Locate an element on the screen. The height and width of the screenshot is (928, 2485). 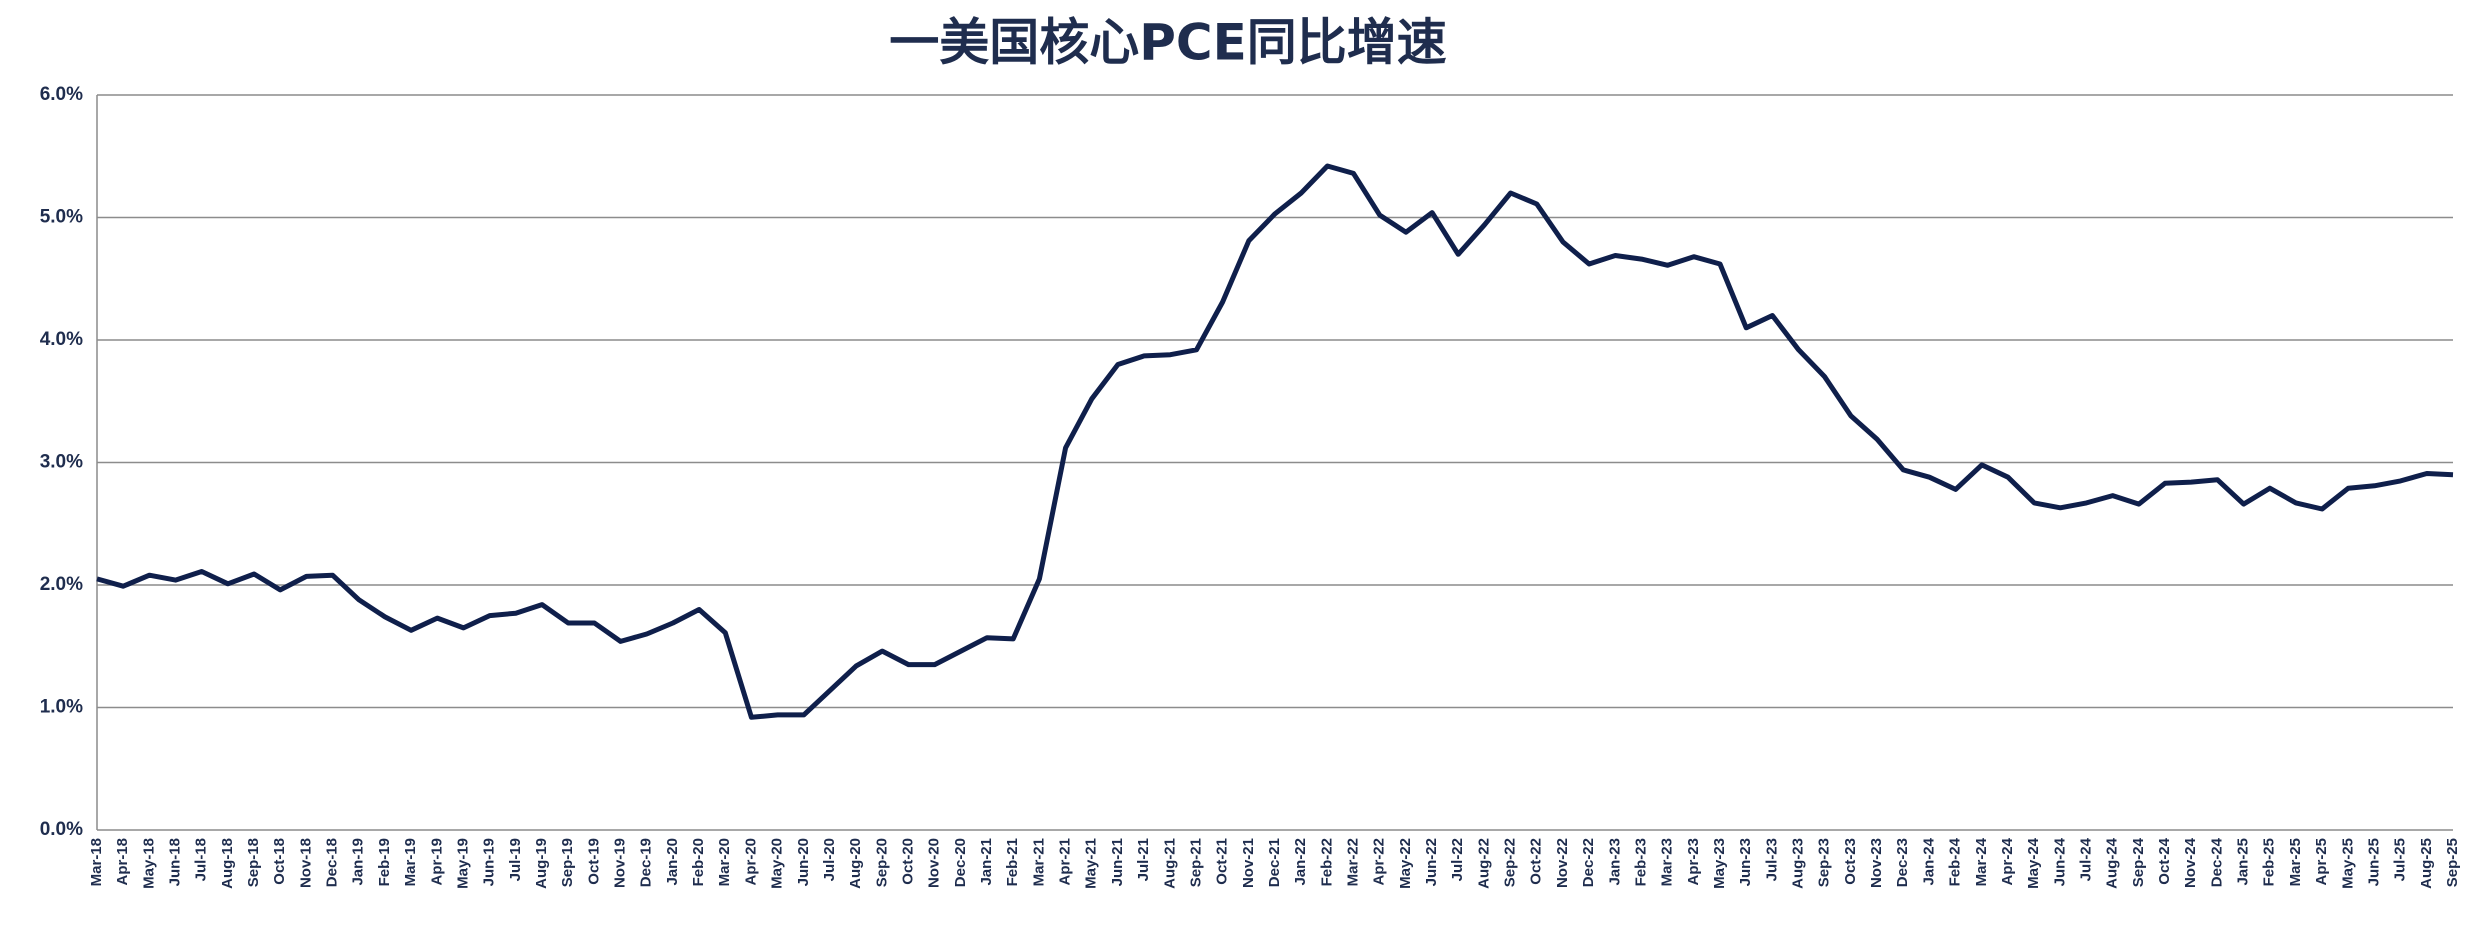
x-tick-label: Jul-20 is located at coordinates (829, 859).